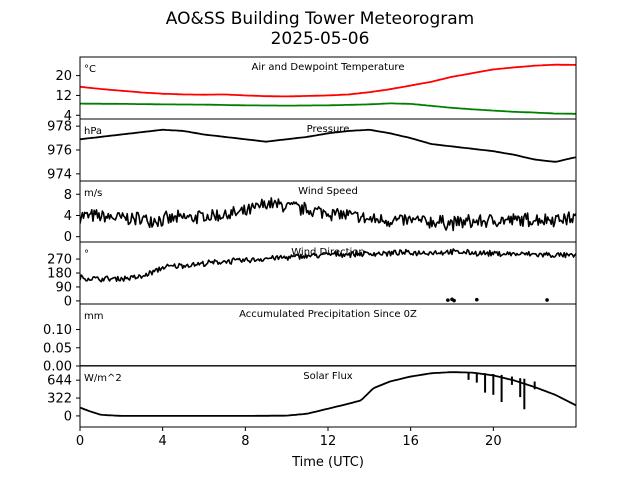  What do you see at coordinates (327, 462) in the screenshot?
I see `x-axis-label: Time (UTC)` at bounding box center [327, 462].